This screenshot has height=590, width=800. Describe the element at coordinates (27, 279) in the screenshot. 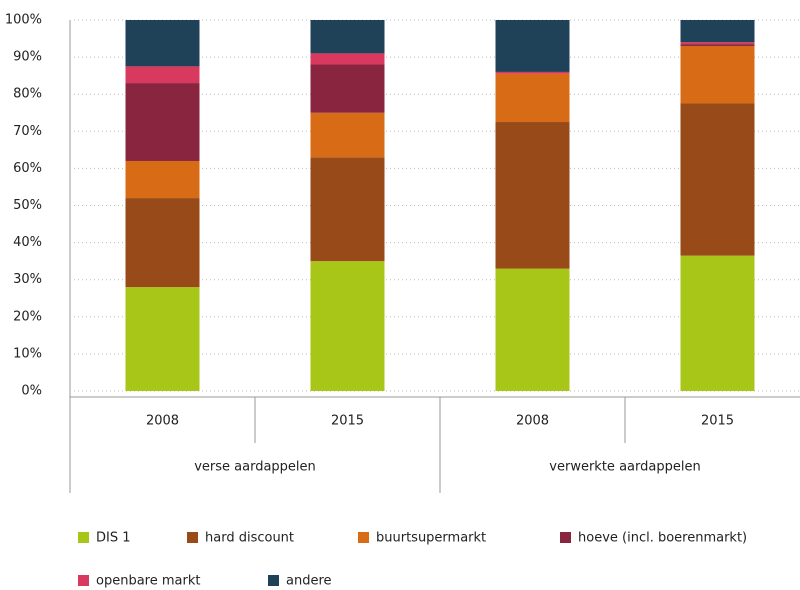

I see `y-tick-label: 30%` at that location.